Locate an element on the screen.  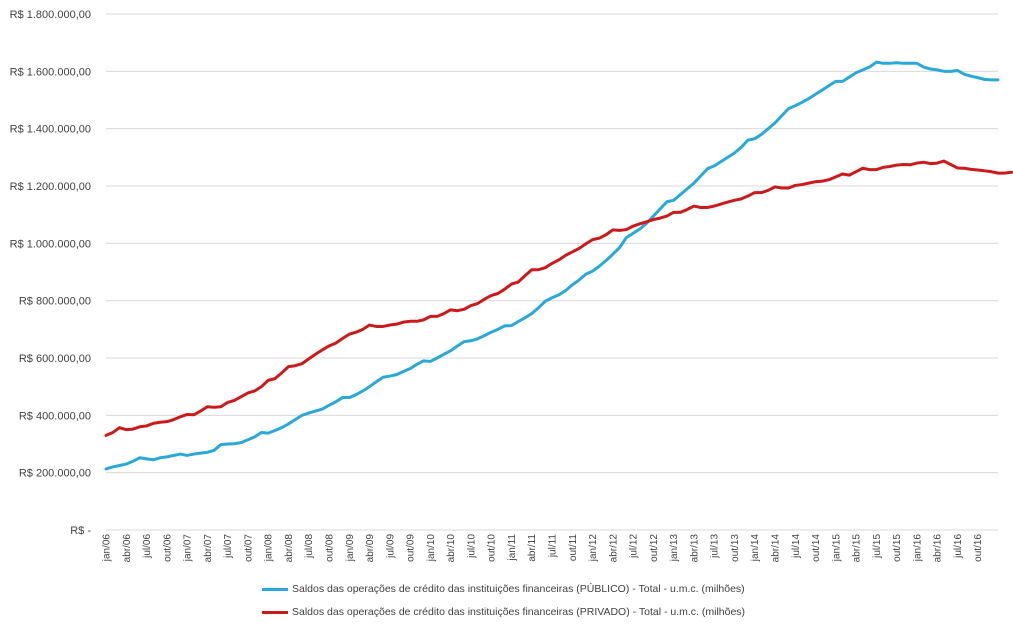
legend-swatch-privado is located at coordinates (275, 612).